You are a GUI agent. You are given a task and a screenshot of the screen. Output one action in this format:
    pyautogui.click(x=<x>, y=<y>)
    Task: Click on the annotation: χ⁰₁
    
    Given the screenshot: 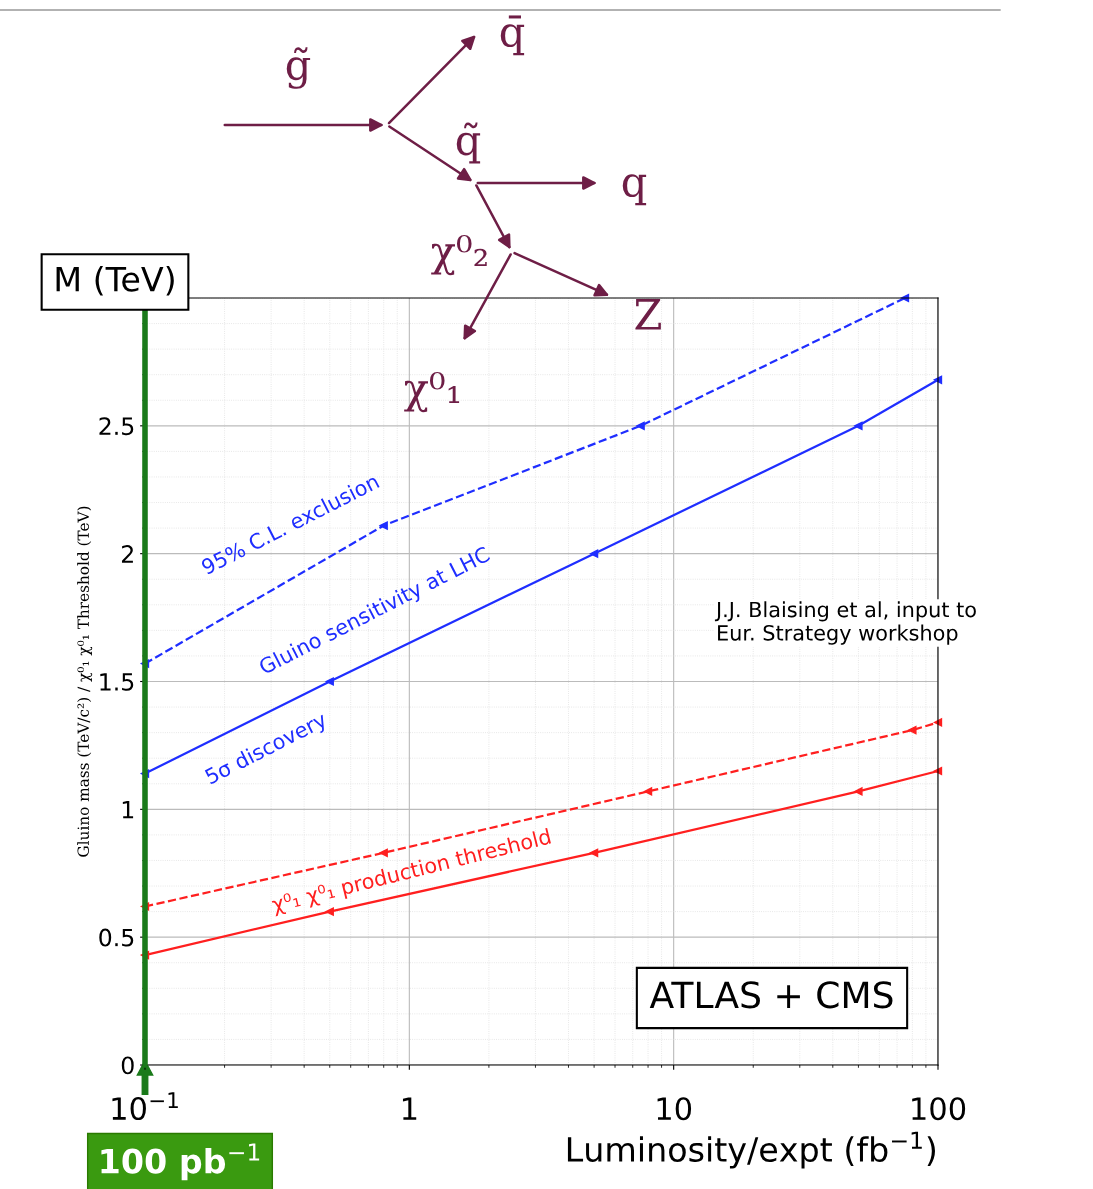 What is the action you would take?
    pyautogui.click(x=432, y=392)
    